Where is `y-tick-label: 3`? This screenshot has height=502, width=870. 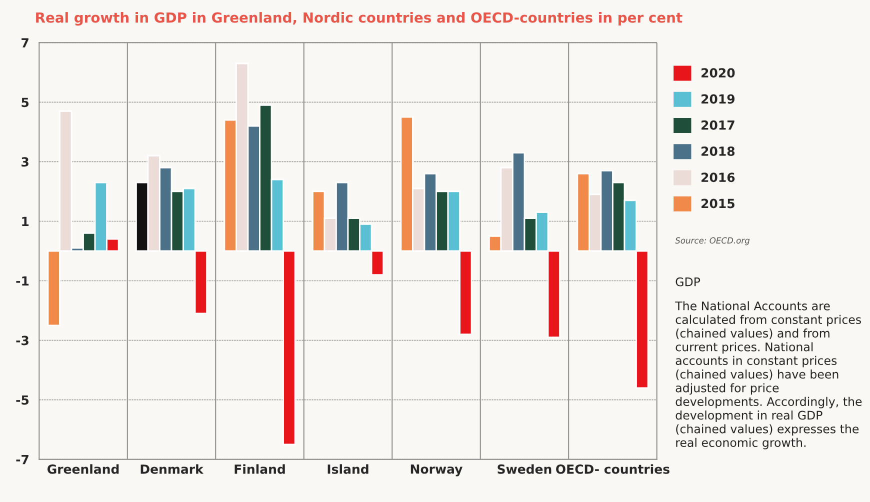 y-tick-label: 3 is located at coordinates (25, 162).